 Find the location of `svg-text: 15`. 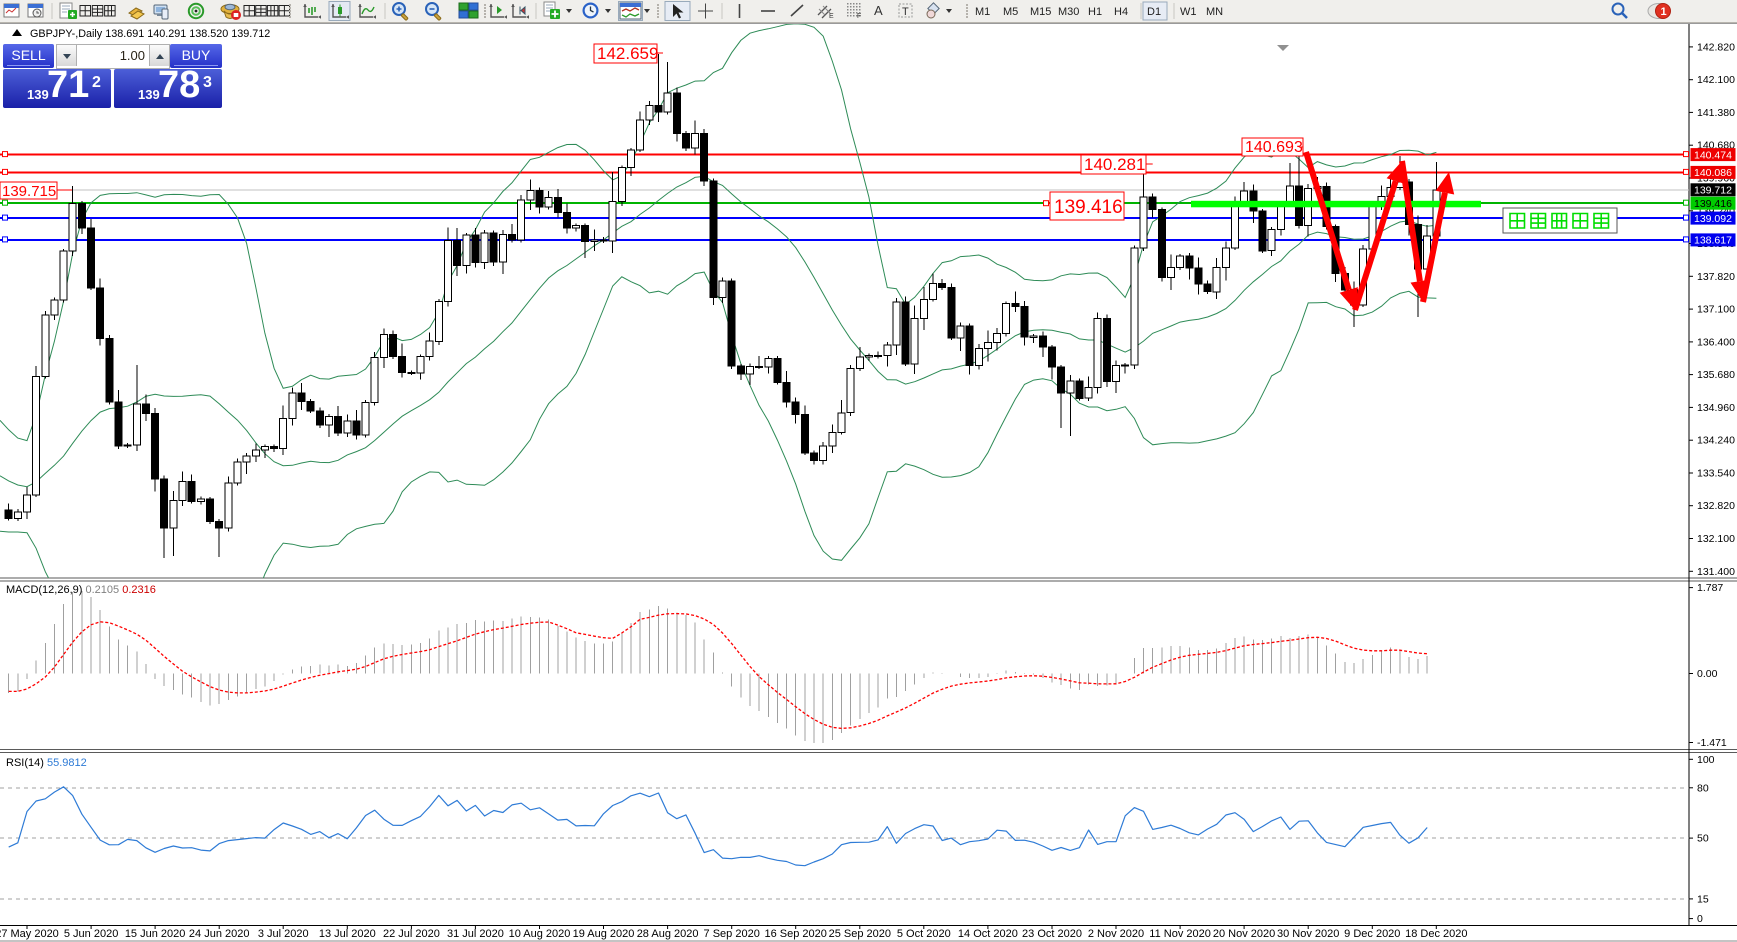

svg-text: 15 is located at coordinates (1703, 899).